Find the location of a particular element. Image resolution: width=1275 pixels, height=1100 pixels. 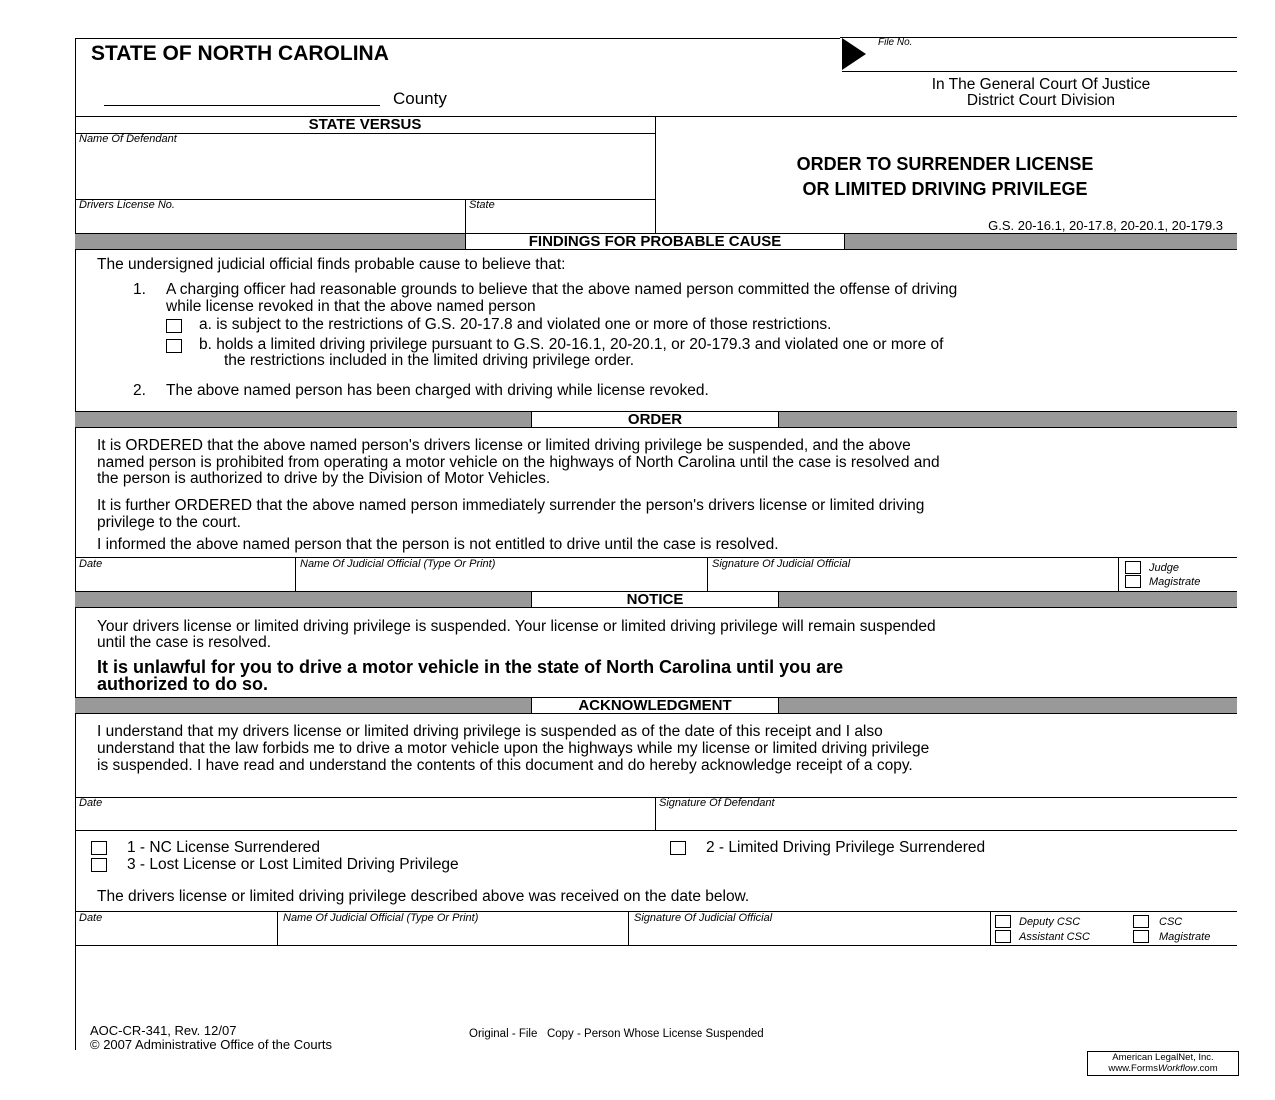

form-number: AOC-CR-341, Rev. 12/07 is located at coordinates (163, 1030).